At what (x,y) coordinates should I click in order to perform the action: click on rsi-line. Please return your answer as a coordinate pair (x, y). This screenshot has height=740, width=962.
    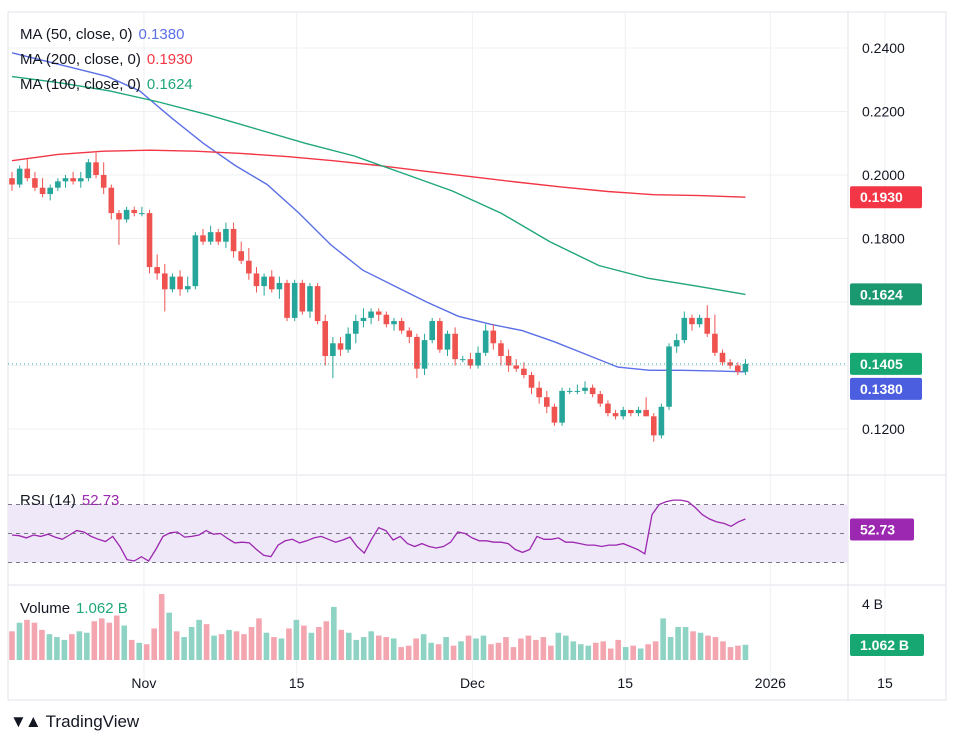
    Looking at the image, I should click on (378, 530).